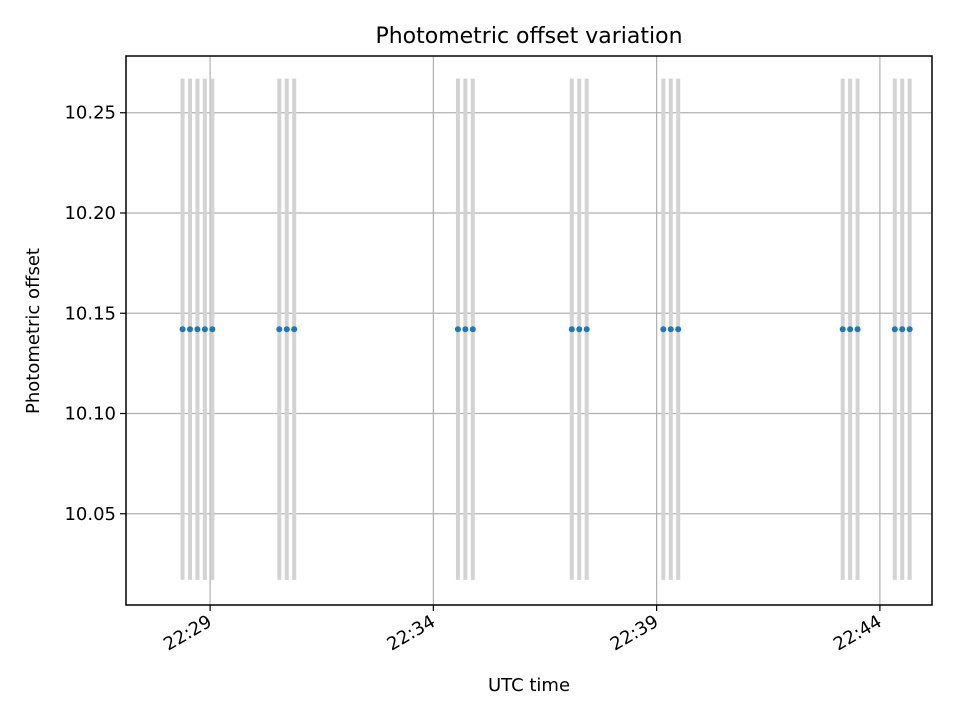  Describe the element at coordinates (528, 36) in the screenshot. I see `chart-title: Photometric offset variation` at that location.